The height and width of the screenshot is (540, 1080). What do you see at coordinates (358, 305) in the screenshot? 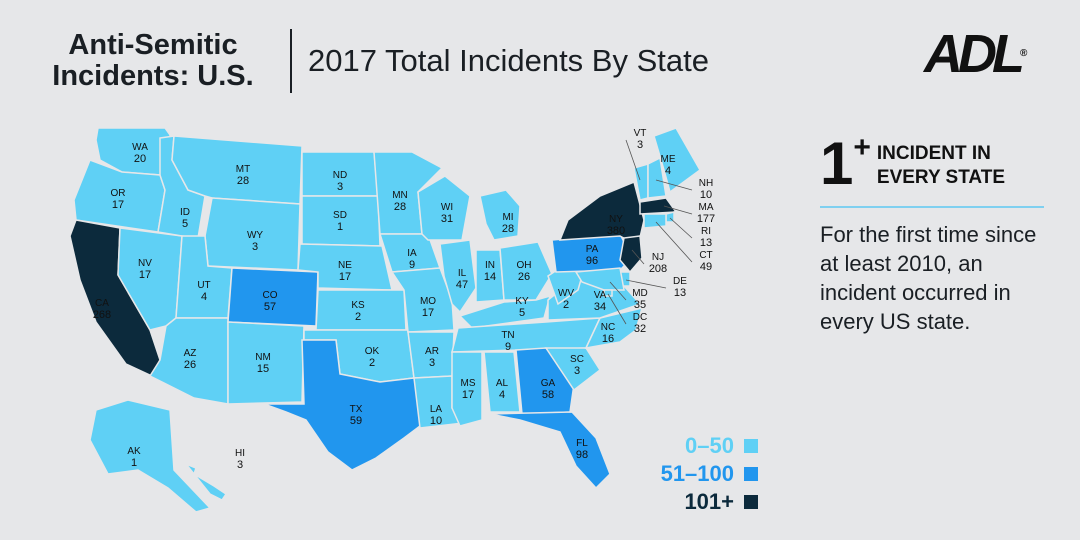
I see `state-label-ks: KS` at bounding box center [358, 305].